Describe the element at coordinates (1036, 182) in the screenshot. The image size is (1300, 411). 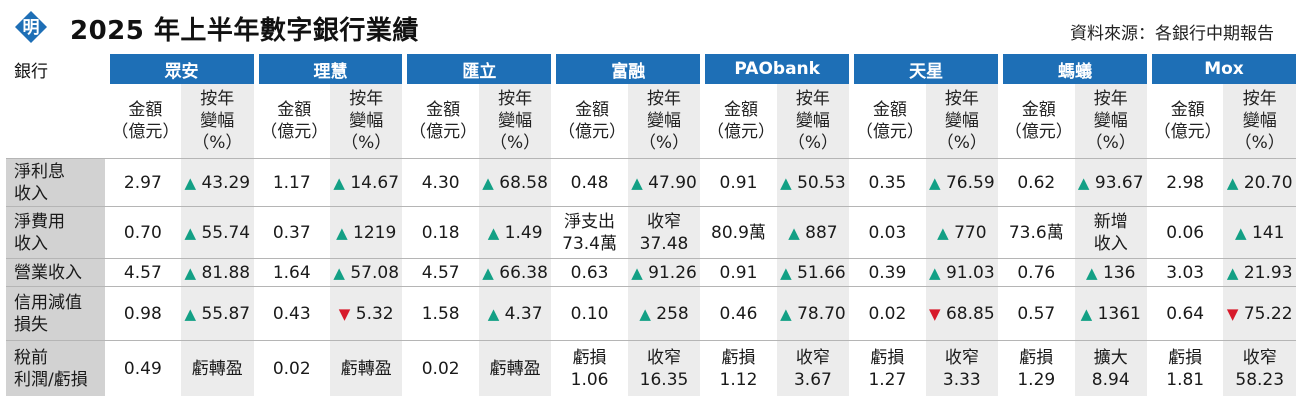
I see `amount-cell: 0.62` at that location.